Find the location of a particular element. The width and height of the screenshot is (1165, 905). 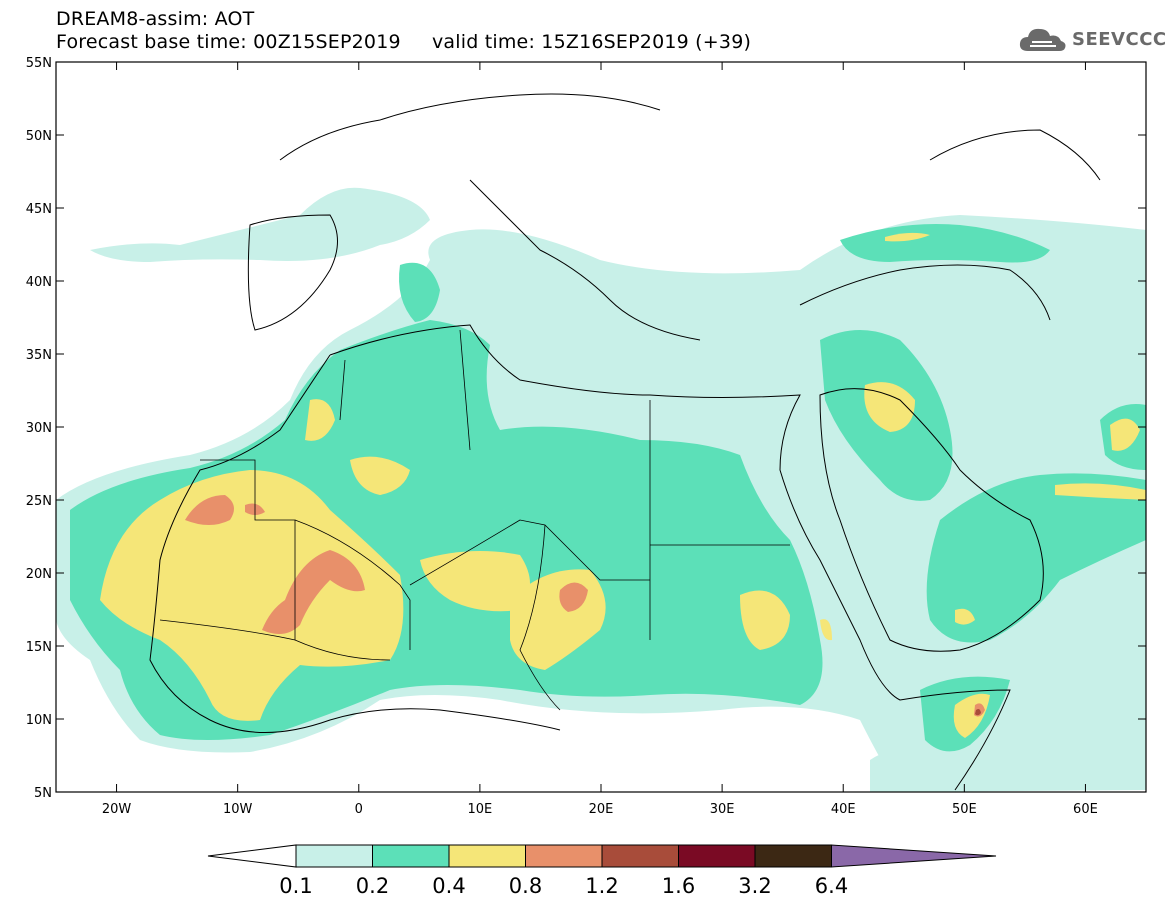

colorbar-label: 1.2 is located at coordinates (601, 886).